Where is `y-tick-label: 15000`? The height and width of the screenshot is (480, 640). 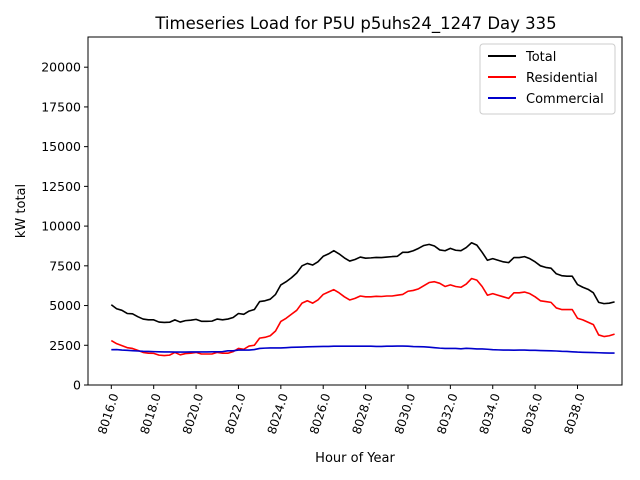
y-tick-label: 15000 is located at coordinates (61, 146).